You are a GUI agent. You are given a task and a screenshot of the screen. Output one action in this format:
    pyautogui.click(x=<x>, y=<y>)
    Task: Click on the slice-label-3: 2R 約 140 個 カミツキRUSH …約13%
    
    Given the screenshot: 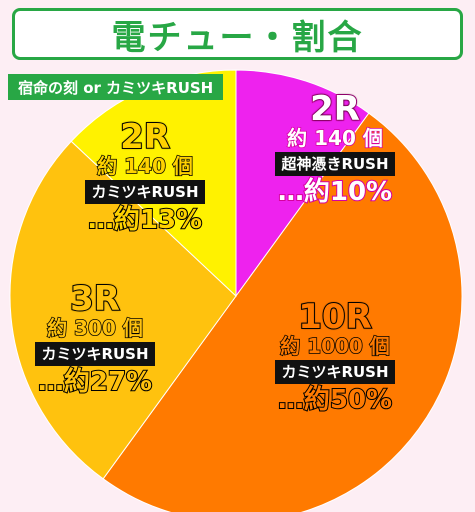 What is the action you would take?
    pyautogui.click(x=145, y=176)
    